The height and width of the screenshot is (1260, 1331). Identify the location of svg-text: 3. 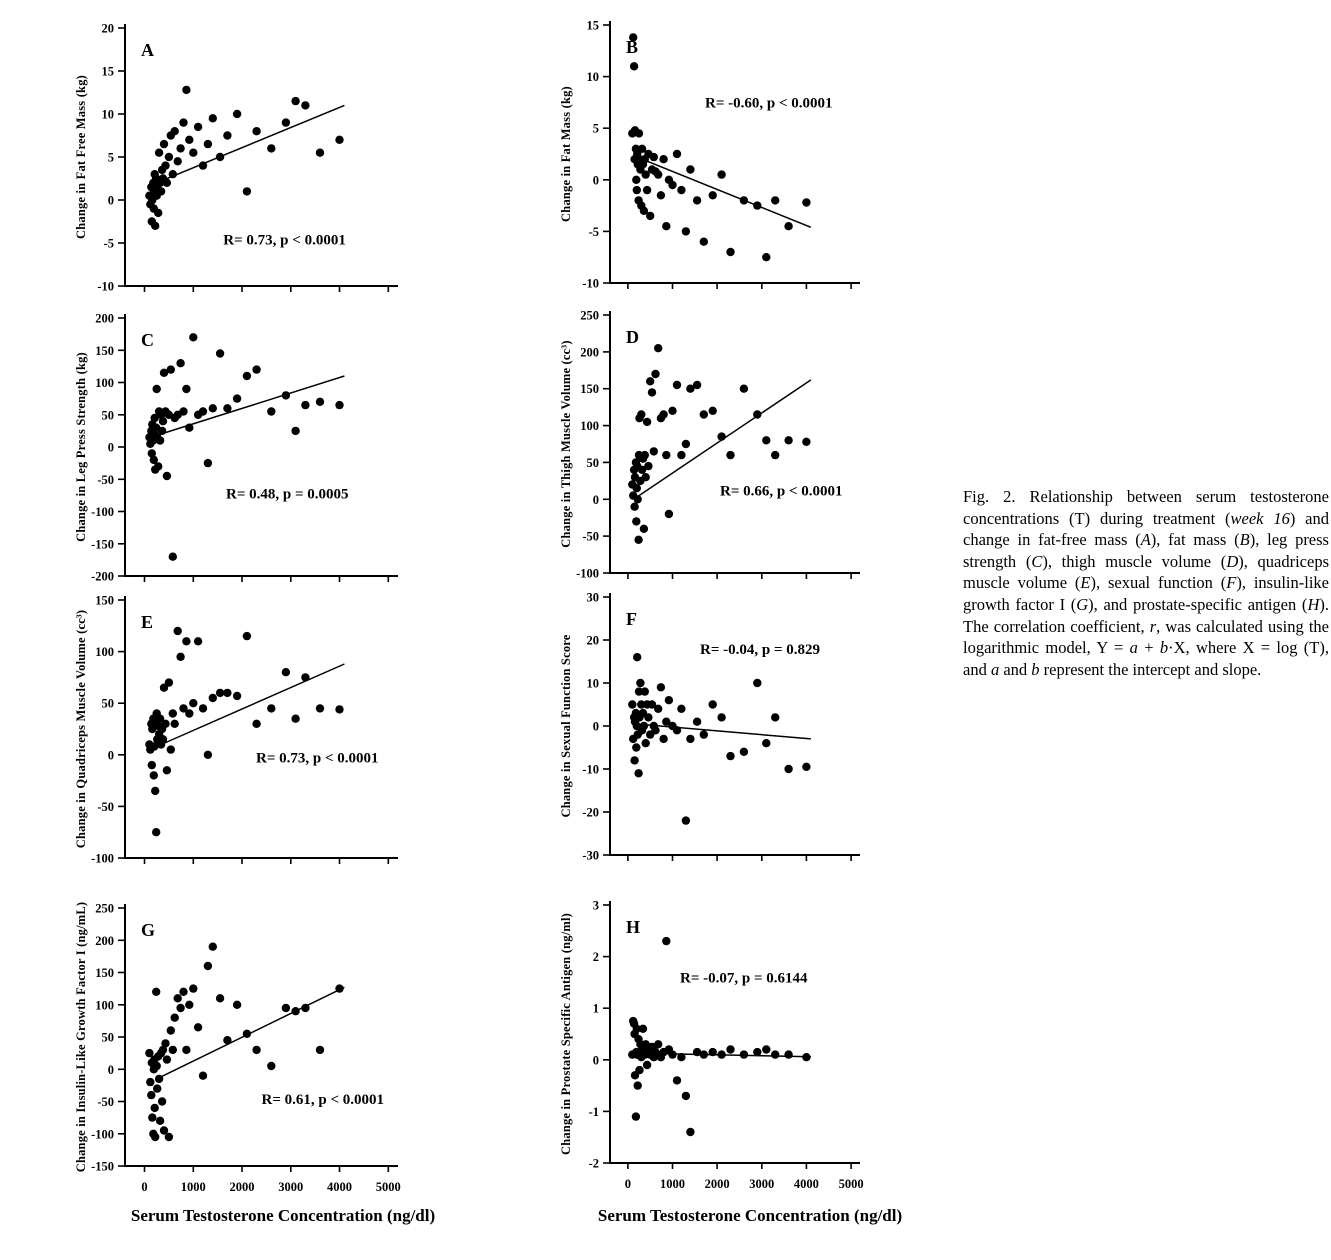
(596, 906).